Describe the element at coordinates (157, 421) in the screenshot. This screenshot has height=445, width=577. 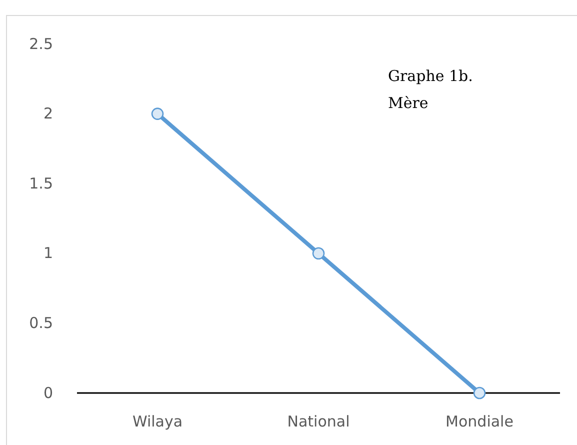
I see `x-tick-label: Wilaya` at that location.